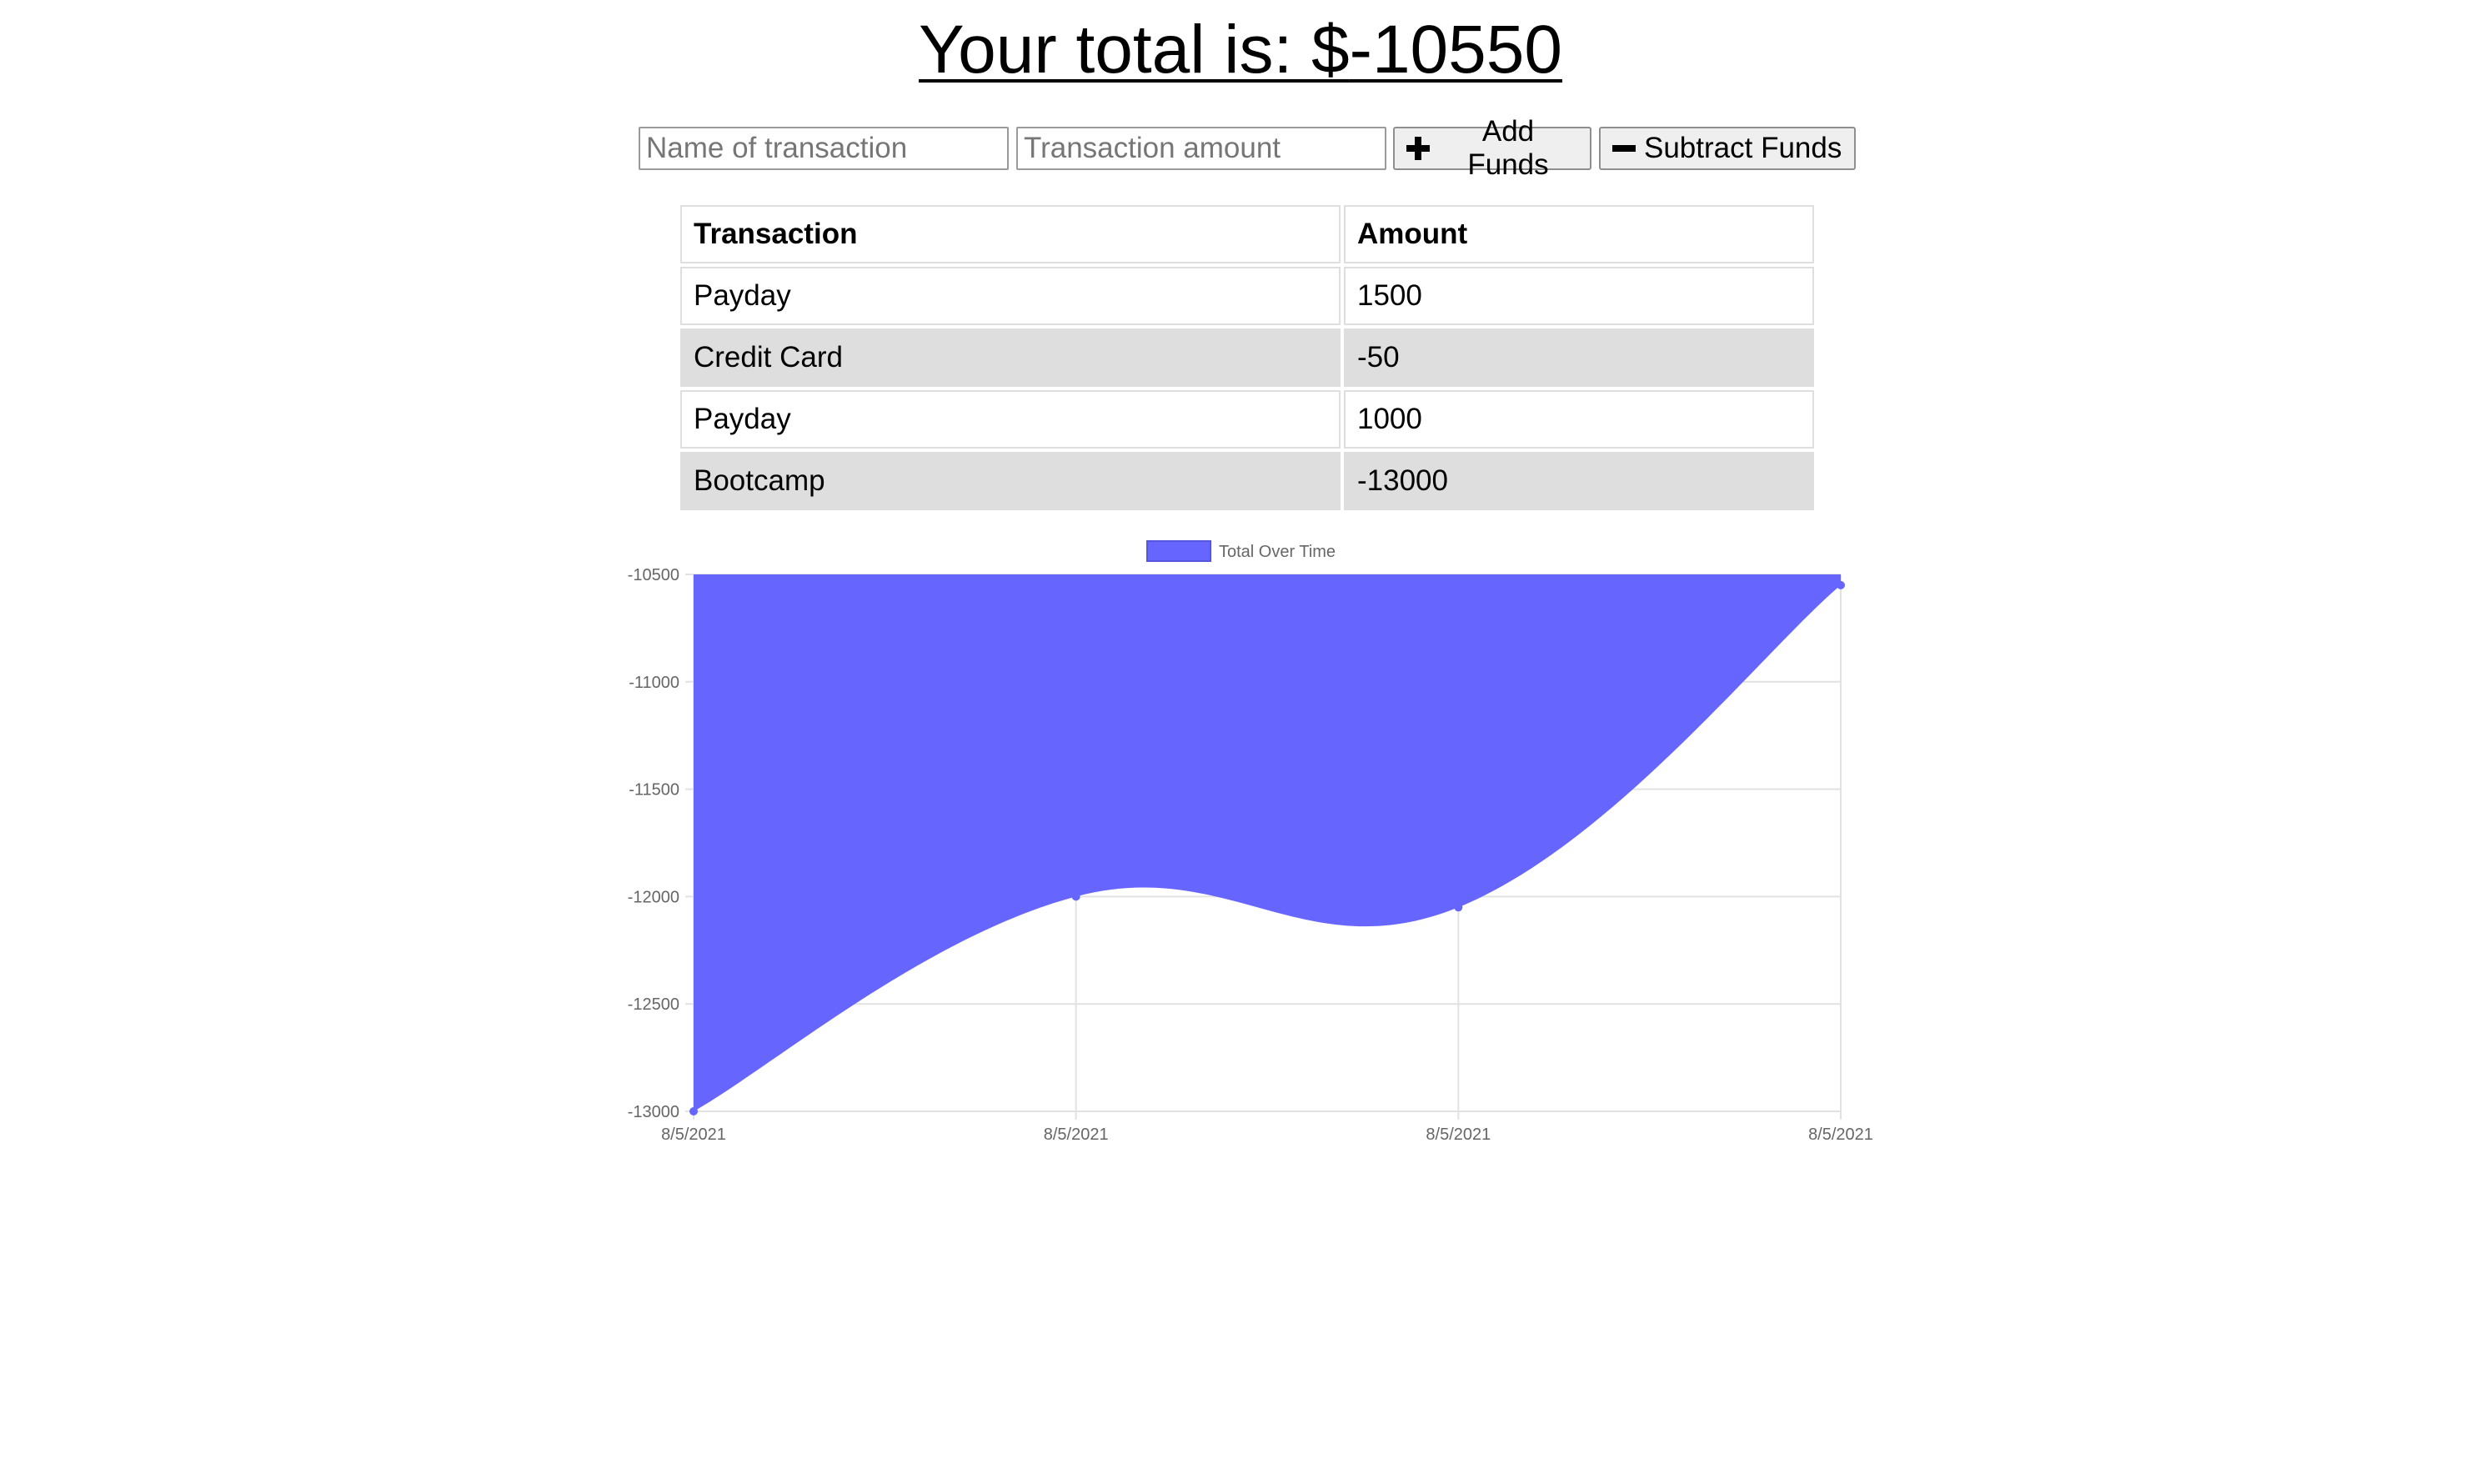 The height and width of the screenshot is (1484, 2481). Describe the element at coordinates (1418, 148) in the screenshot. I see `plus-icon` at that location.